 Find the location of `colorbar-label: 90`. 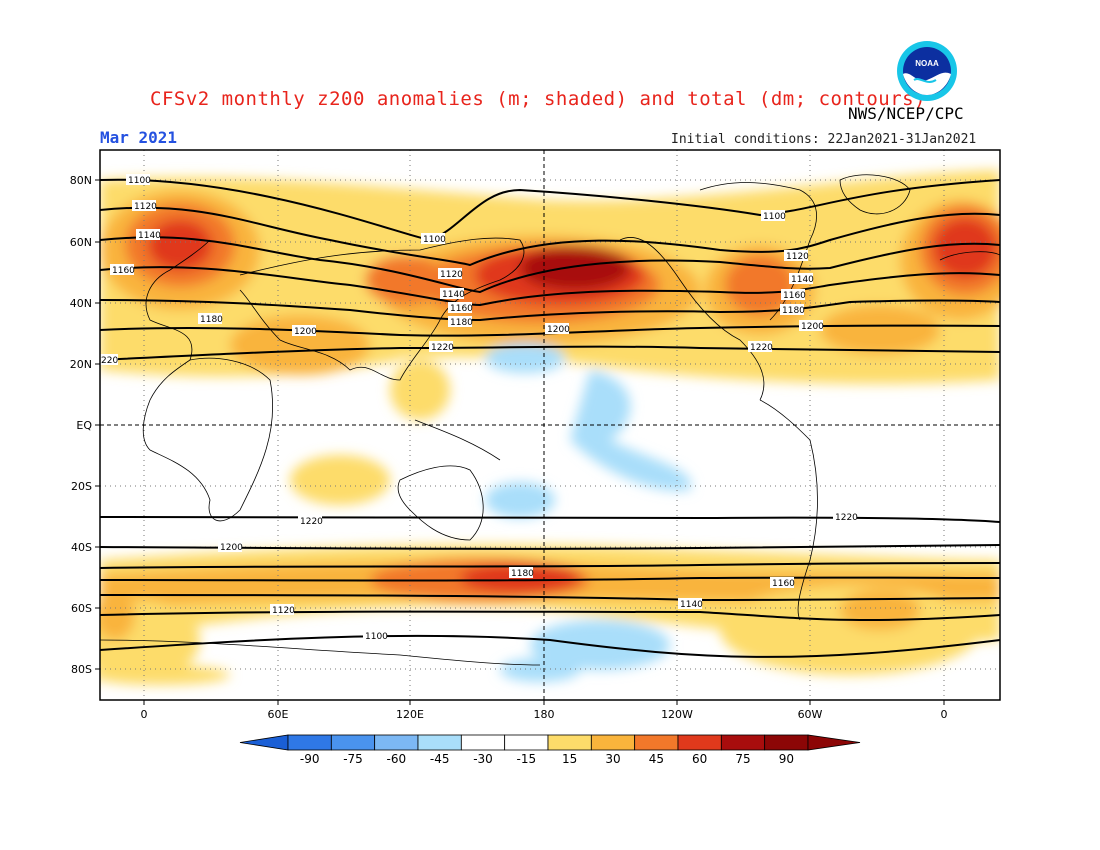

colorbar-label: 90 is located at coordinates (786, 759).